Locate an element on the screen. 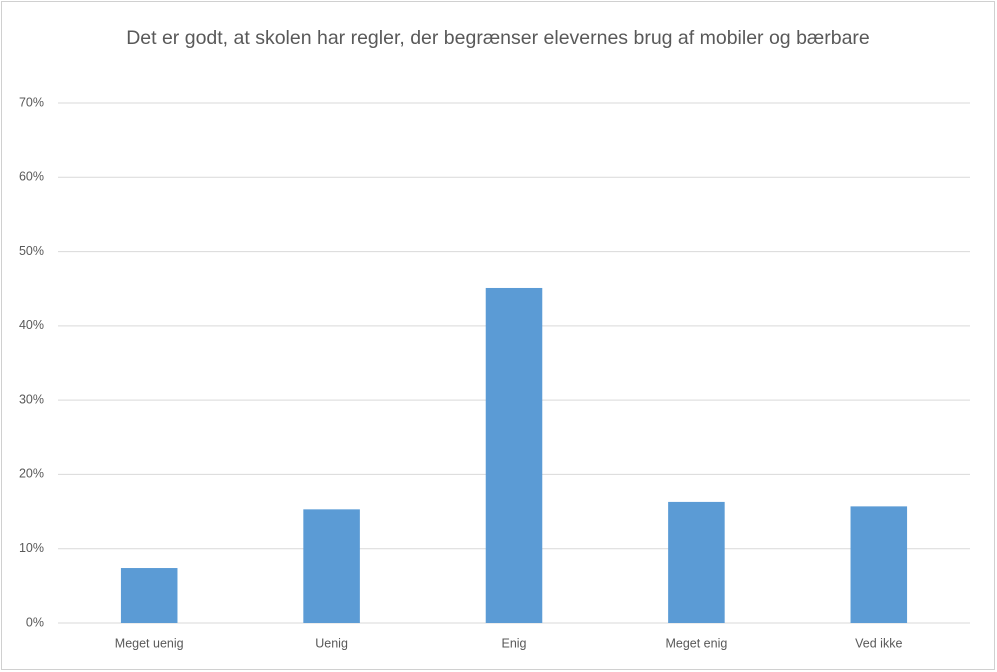 The width and height of the screenshot is (997, 672). y-tick-label: 20% is located at coordinates (31, 474).